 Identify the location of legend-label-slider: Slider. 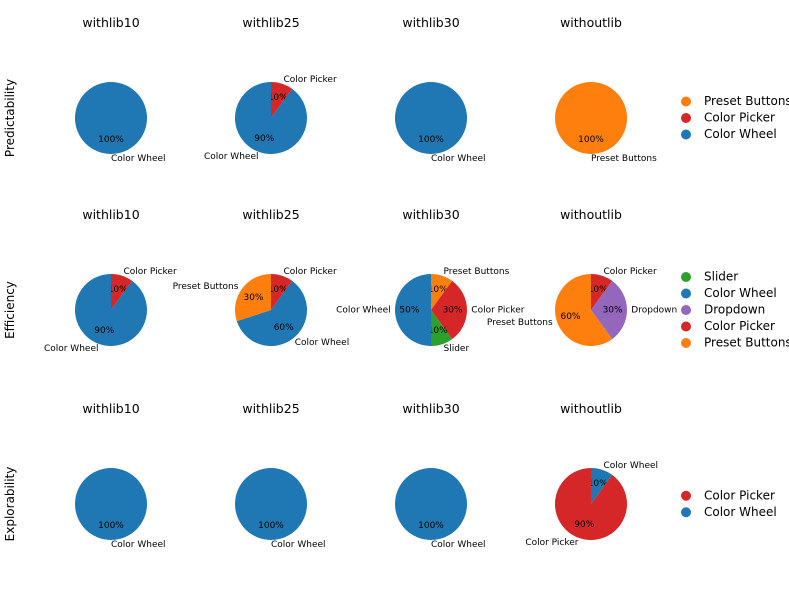
(721, 277).